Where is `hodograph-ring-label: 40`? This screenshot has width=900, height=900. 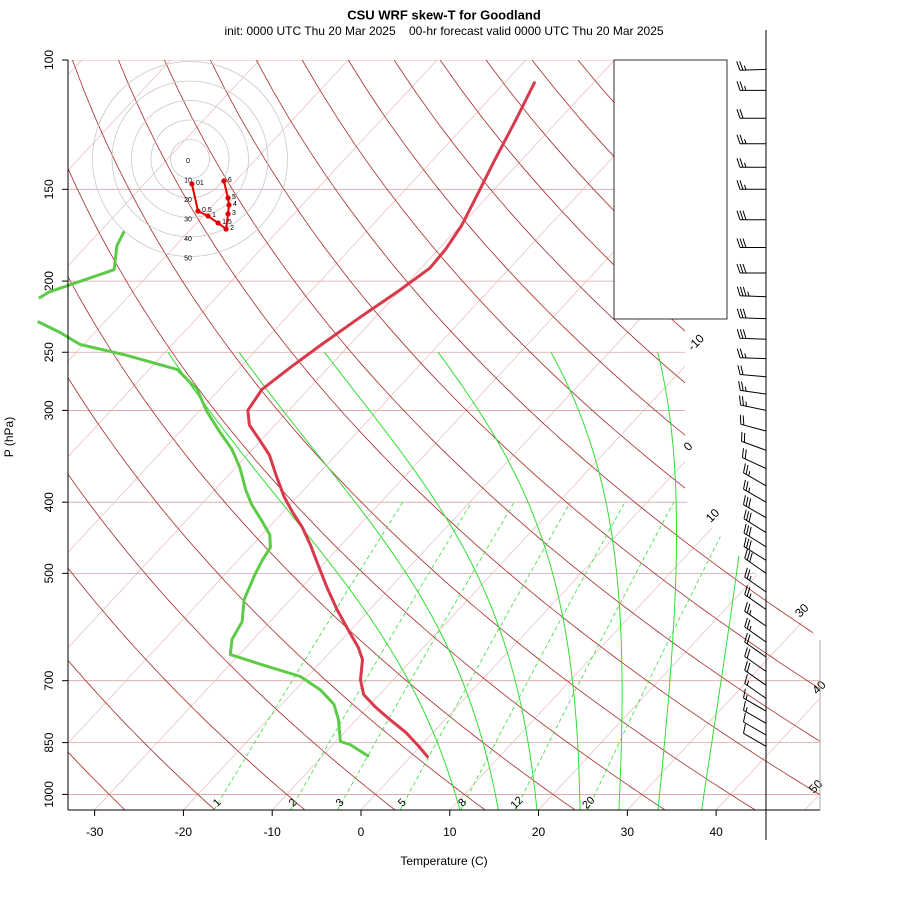
hodograph-ring-label: 40 is located at coordinates (188, 239).